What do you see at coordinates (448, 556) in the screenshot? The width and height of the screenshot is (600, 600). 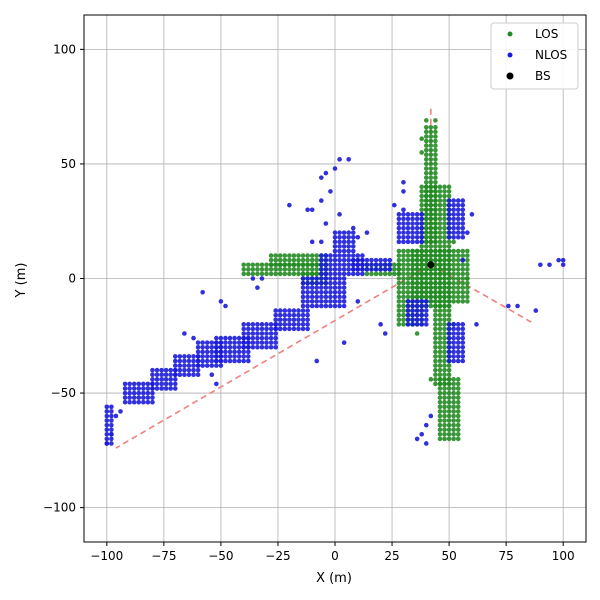 I see `x-tick-label: 50` at bounding box center [448, 556].